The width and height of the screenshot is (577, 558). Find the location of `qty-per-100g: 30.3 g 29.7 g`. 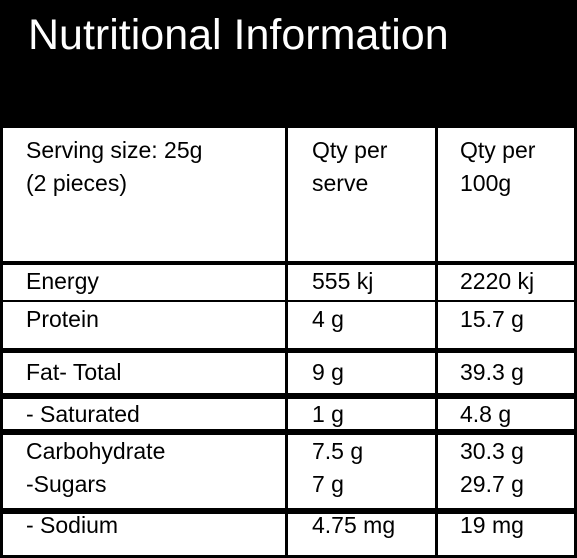

qty-per-100g: 30.3 g 29.7 g is located at coordinates (492, 467).